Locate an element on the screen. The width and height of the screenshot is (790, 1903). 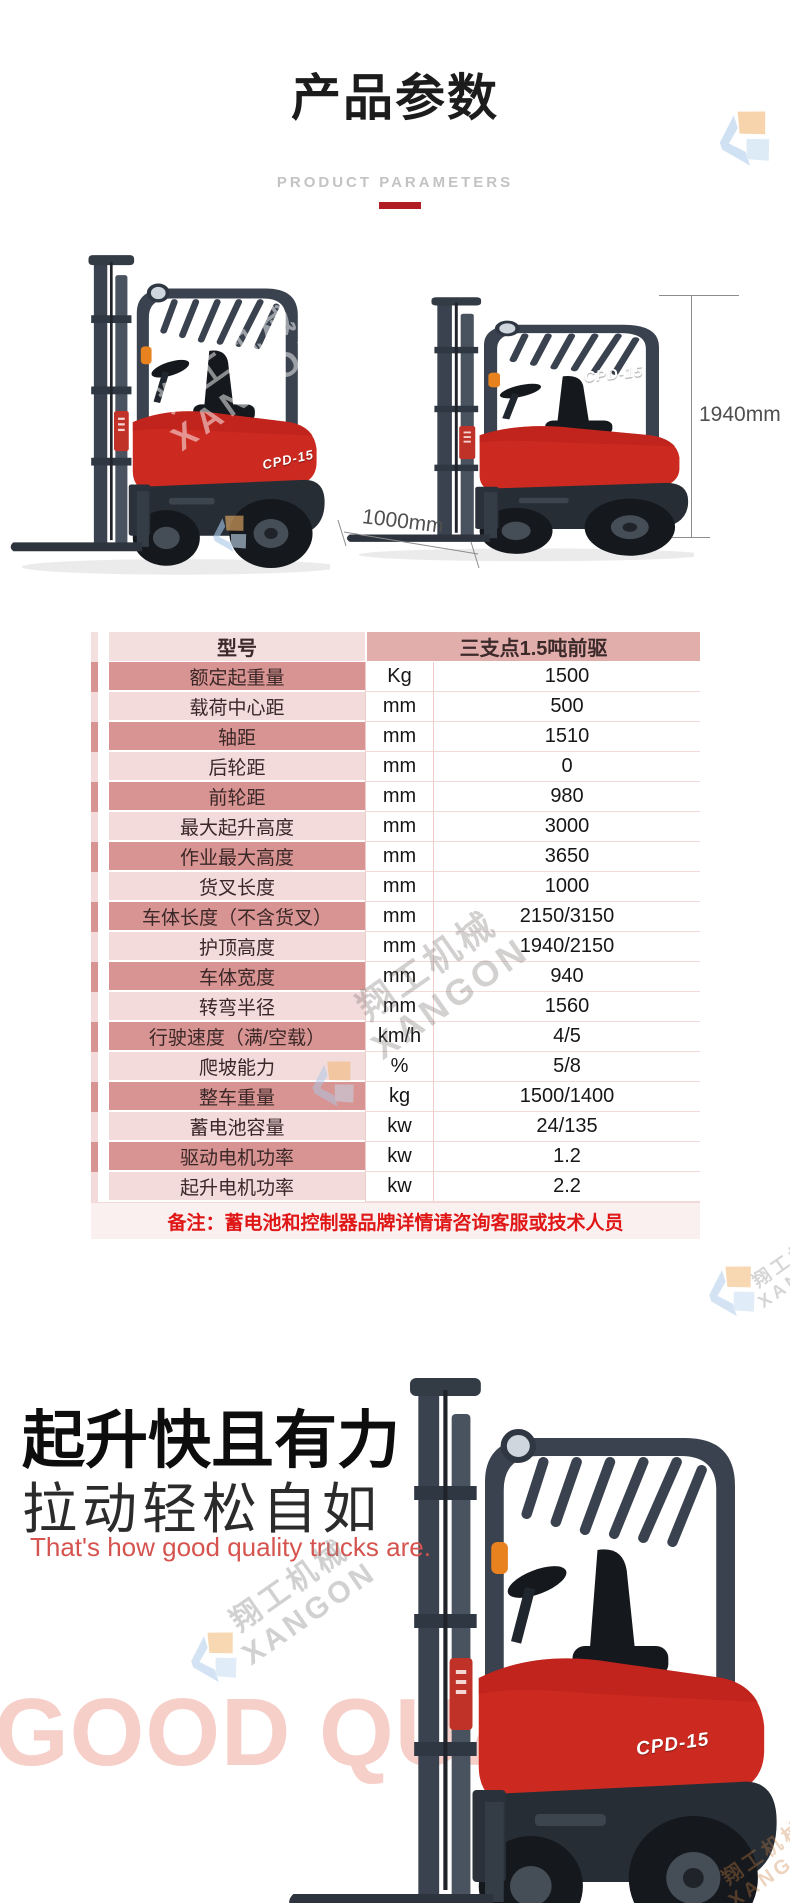
spec-label: 车体长度（不含货叉） is located at coordinates (237, 917).